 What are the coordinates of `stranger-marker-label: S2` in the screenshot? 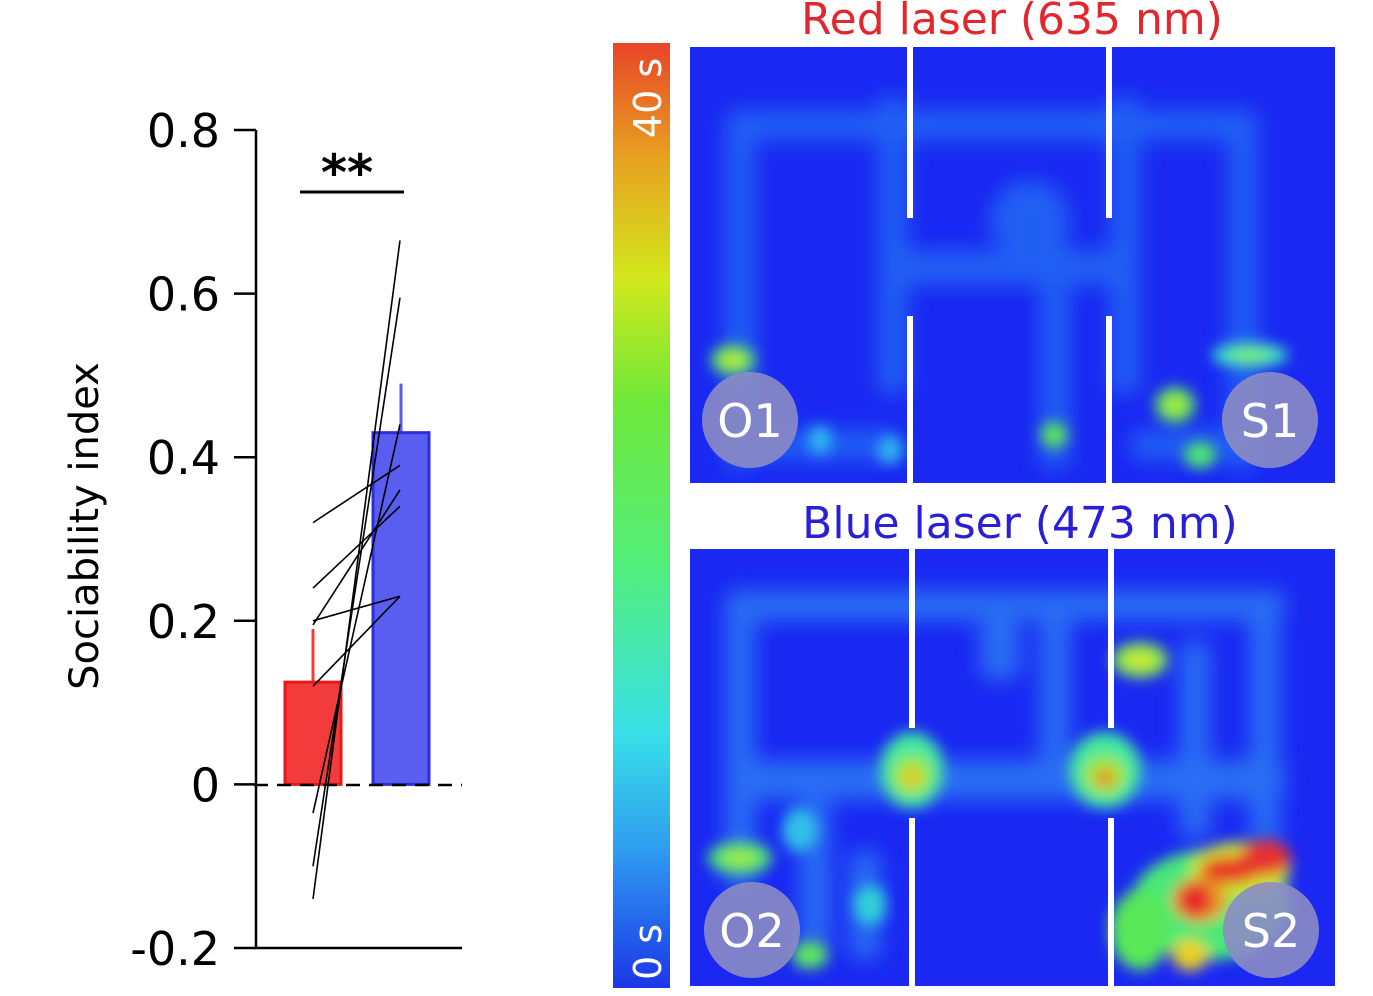 It's located at (1271, 931).